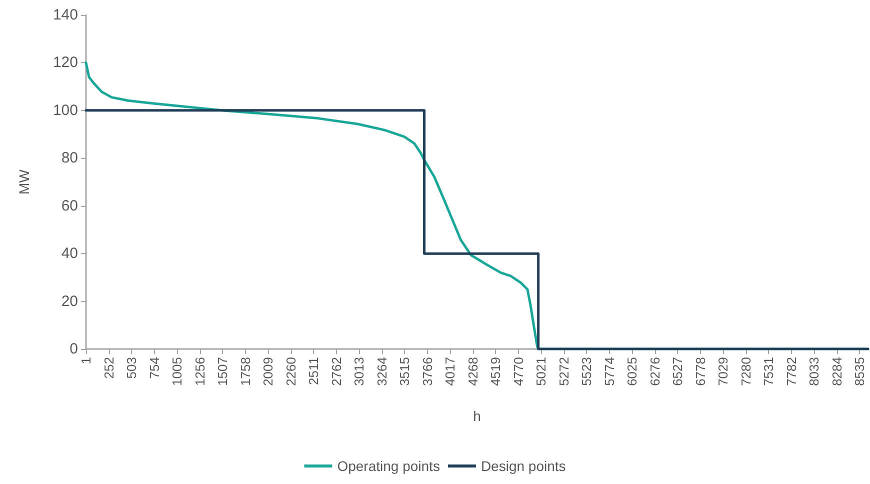  What do you see at coordinates (860, 371) in the screenshot?
I see `x-tick-label: 8535` at bounding box center [860, 371].